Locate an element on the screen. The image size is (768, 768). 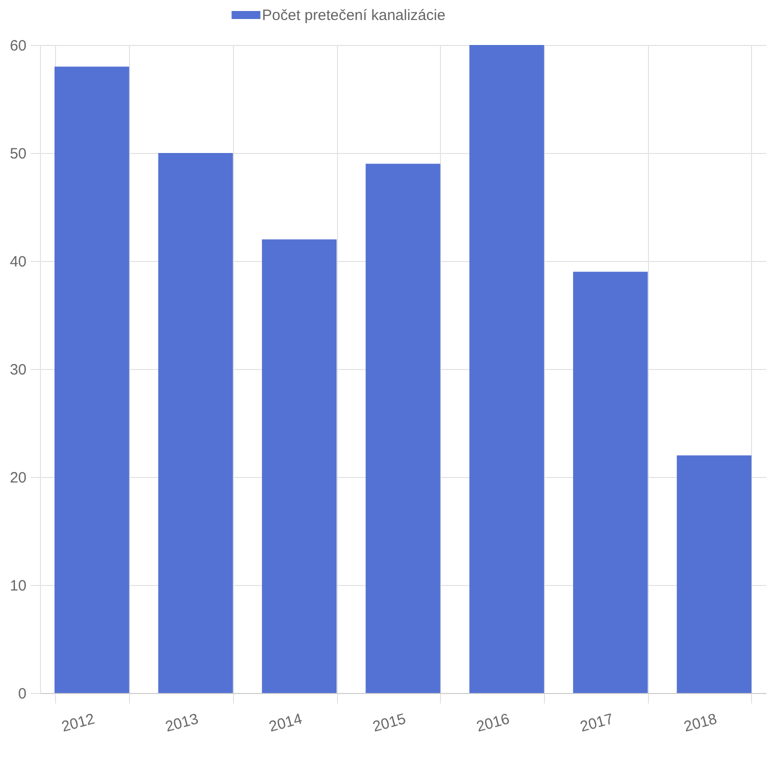
y-tick-label: 20 is located at coordinates (18, 478).